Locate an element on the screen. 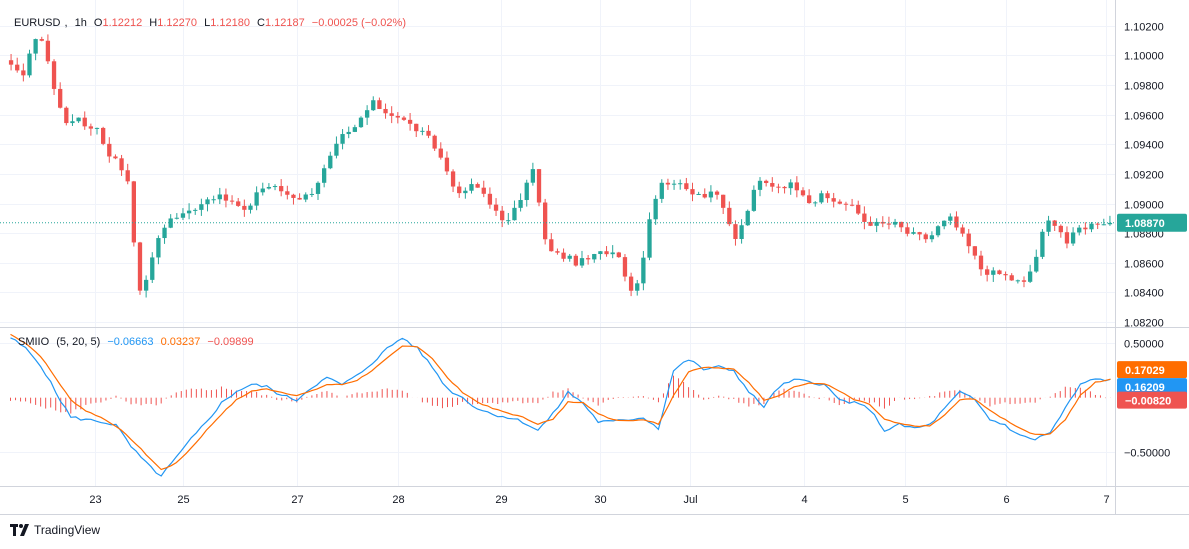  time-tick-label: 4 is located at coordinates (804, 500).